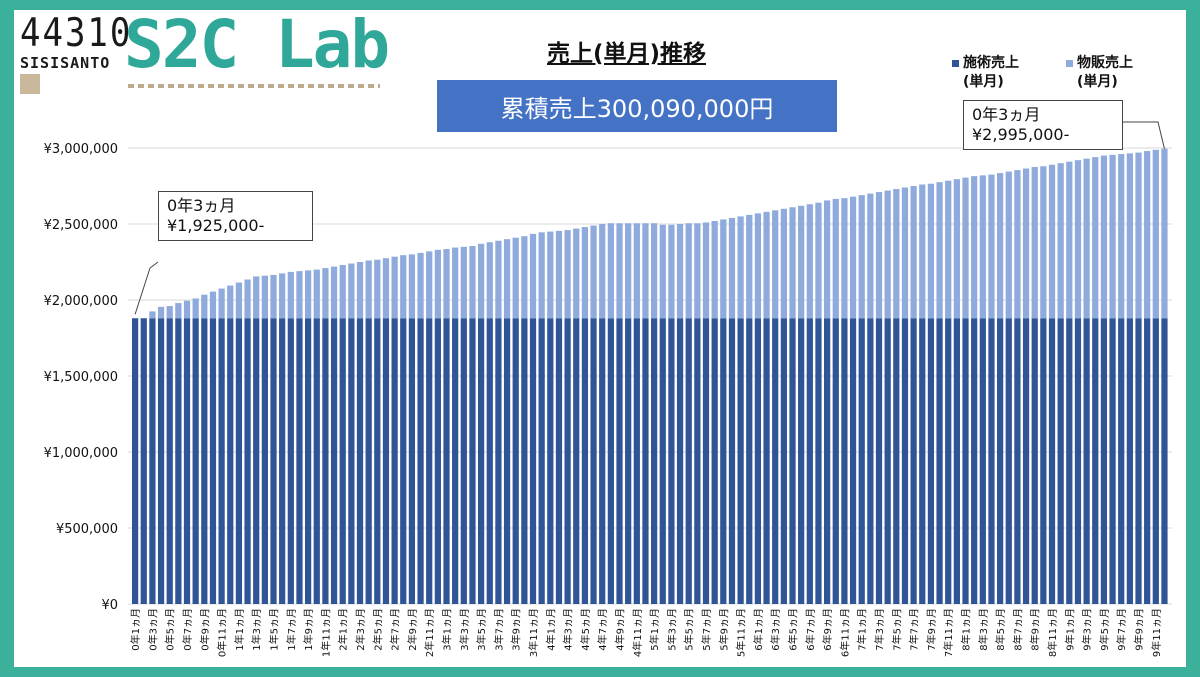 This screenshot has height=677, width=1200. Describe the element at coordinates (201, 205) in the screenshot. I see `callout-period: 0年3ヵ月` at that location.